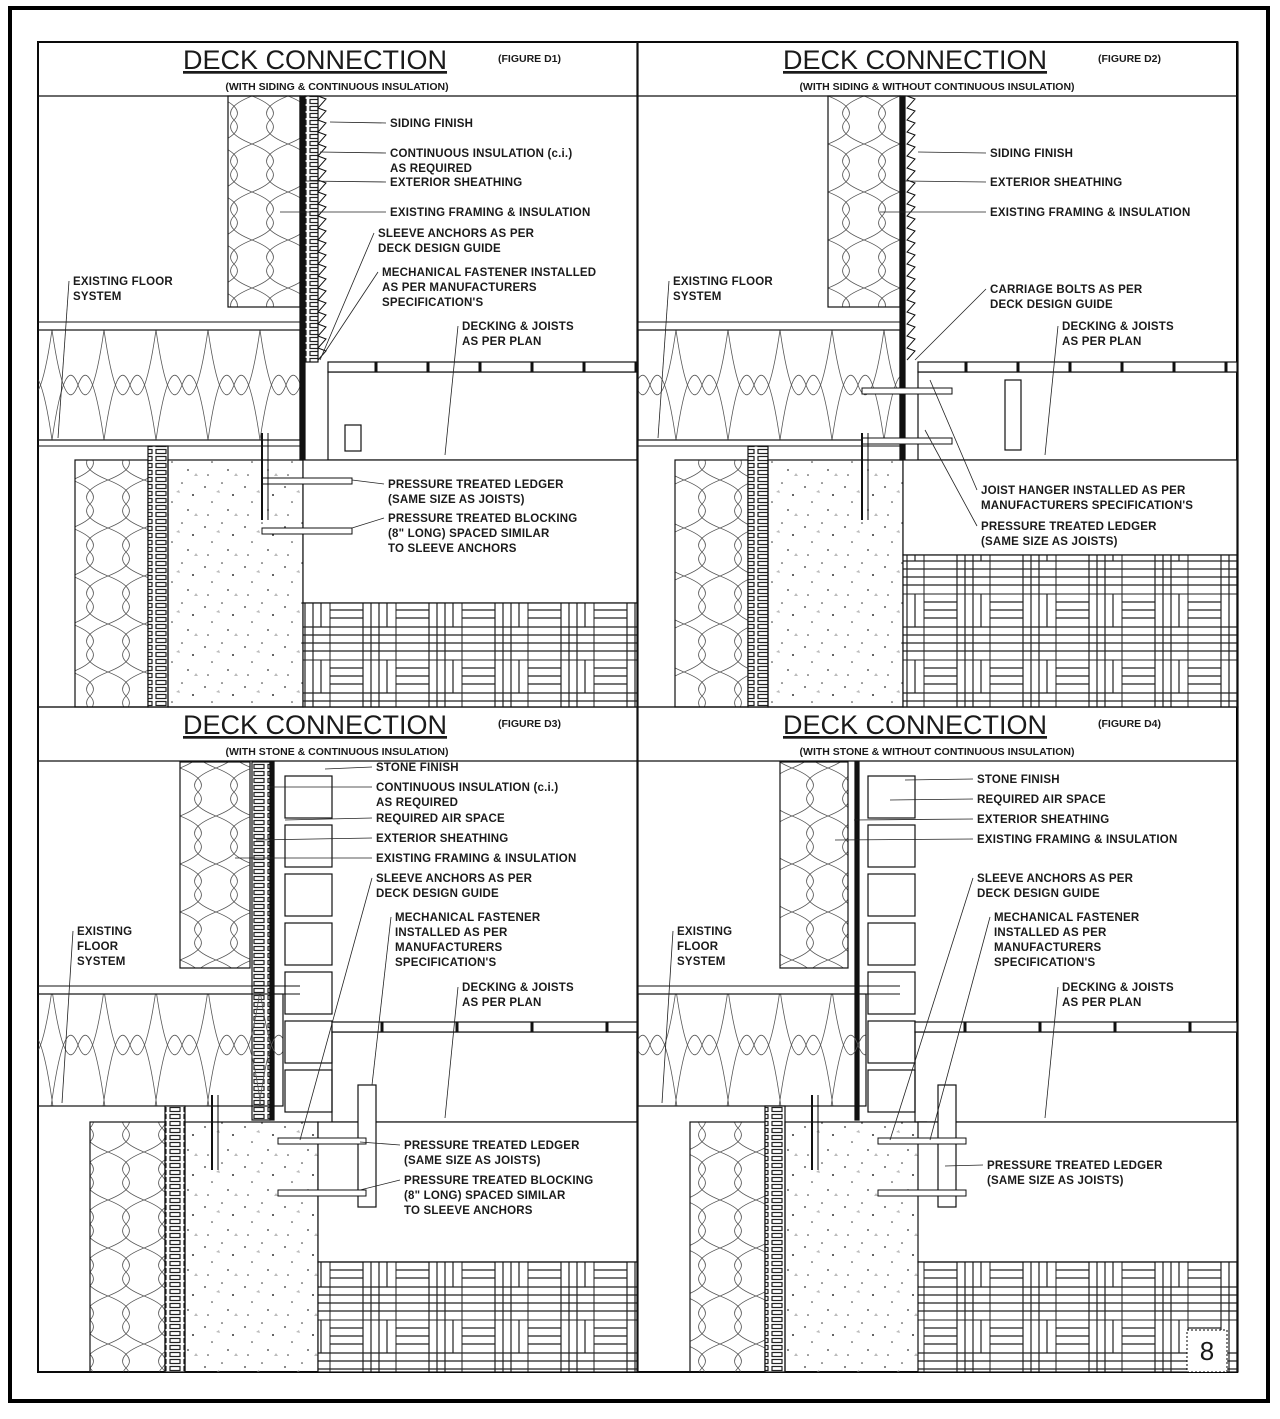  I want to click on callout: SIDING FINISH, so click(1031, 154).